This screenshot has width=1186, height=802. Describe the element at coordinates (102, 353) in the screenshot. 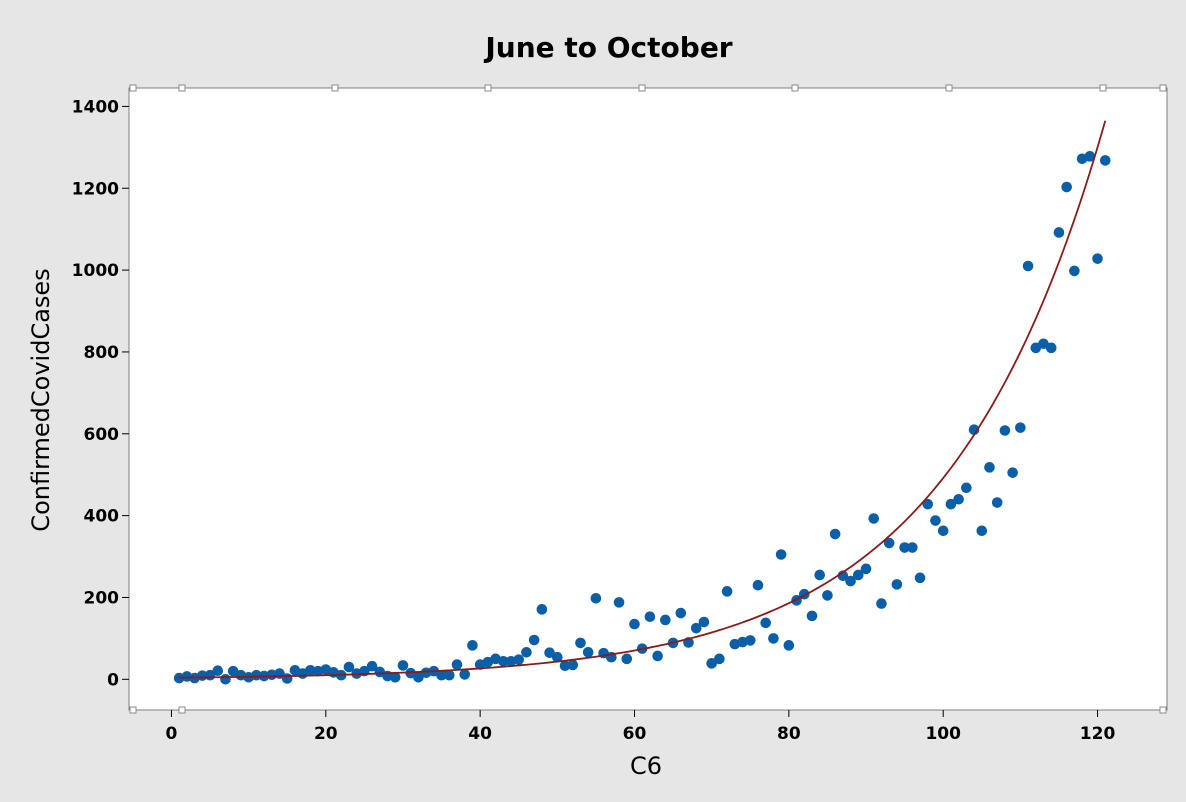

I see `y-tick-label: 800` at that location.